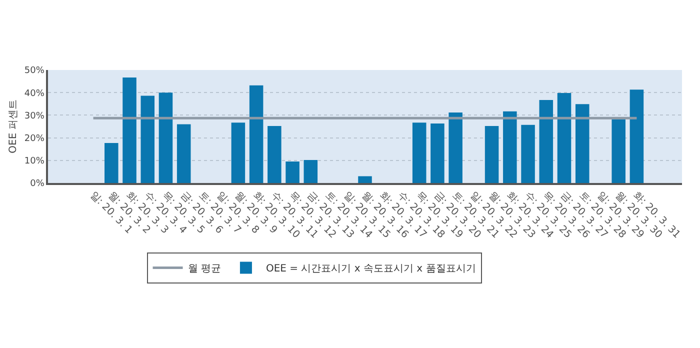 The image size is (700, 348). I want to click on y-tick-label: 10%, so click(34, 161).